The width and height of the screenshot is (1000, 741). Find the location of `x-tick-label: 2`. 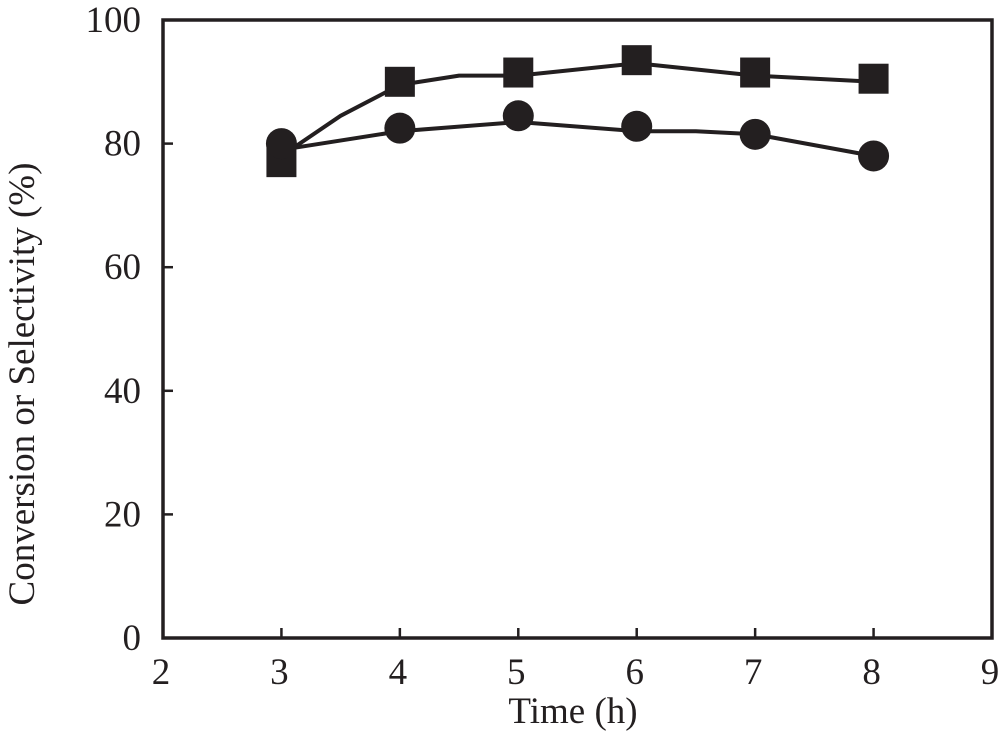

x-tick-label: 2 is located at coordinates (161, 672).